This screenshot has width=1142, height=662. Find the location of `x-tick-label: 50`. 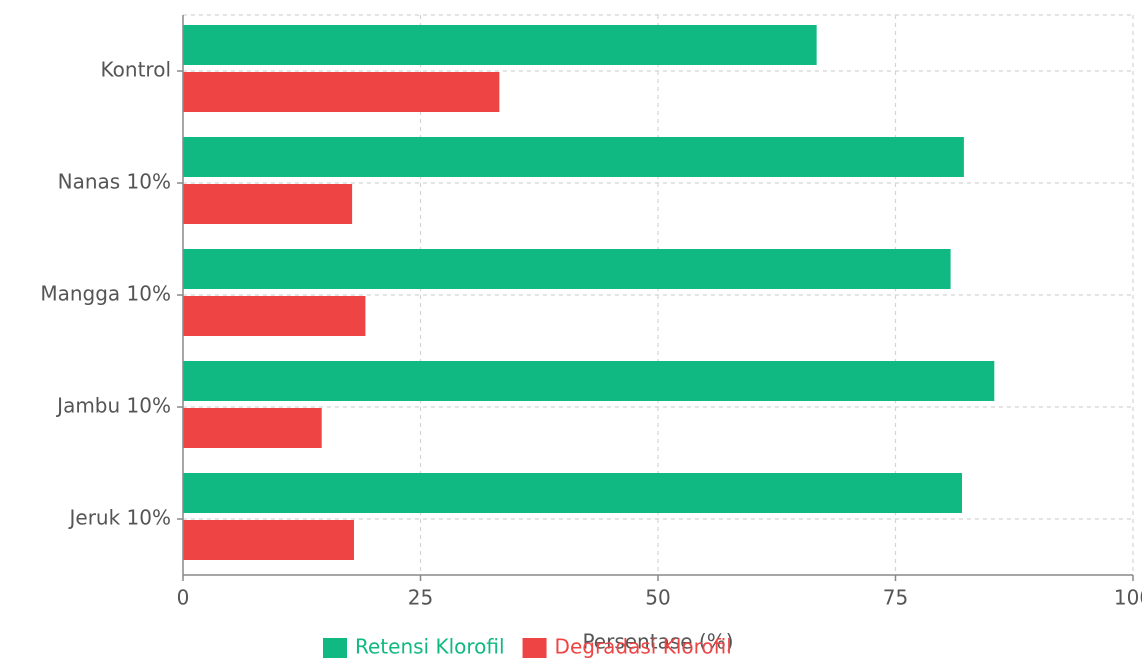

x-tick-label: 50 is located at coordinates (657, 598).